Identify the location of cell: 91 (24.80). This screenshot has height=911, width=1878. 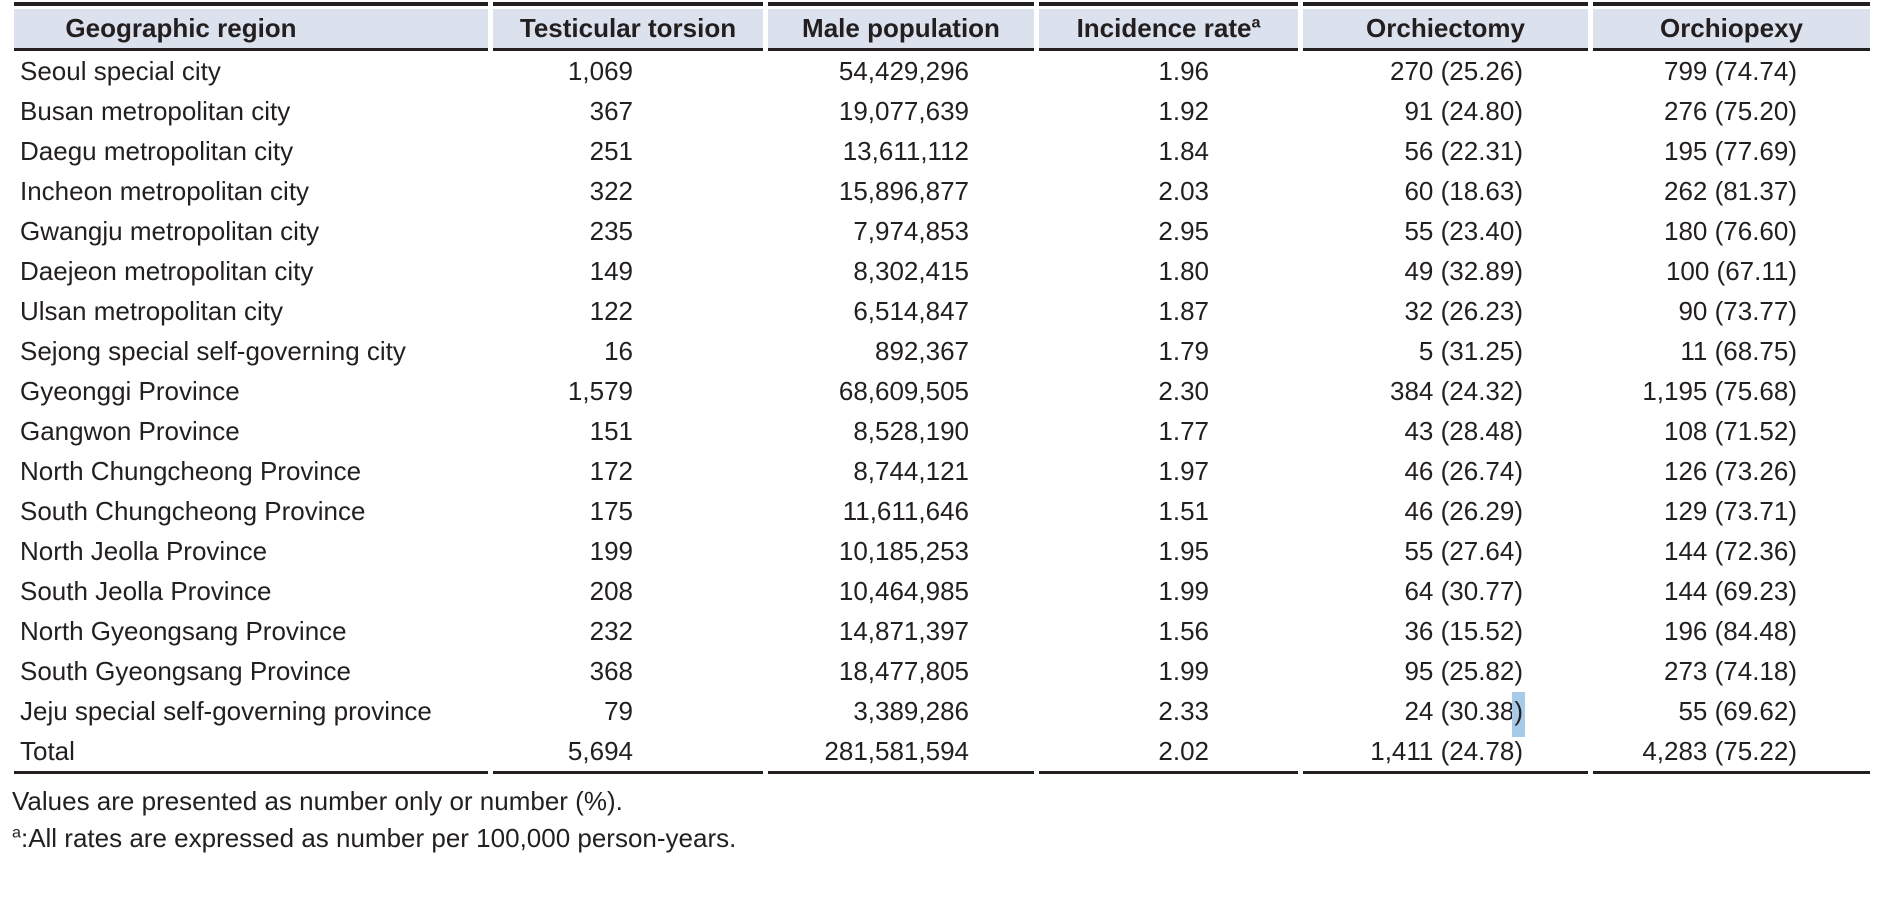
(1463, 110).